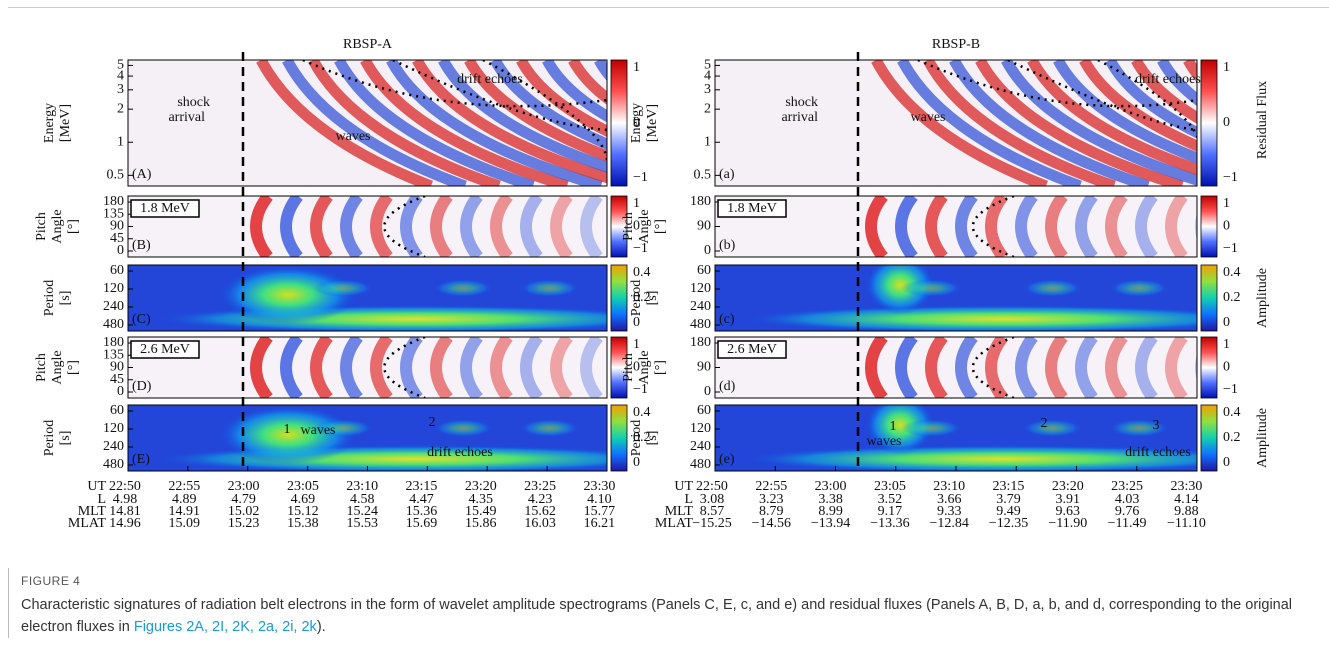 Image resolution: width=1329 pixels, height=646 pixels. I want to click on ephemeris-value: 3.79, so click(1008, 499).